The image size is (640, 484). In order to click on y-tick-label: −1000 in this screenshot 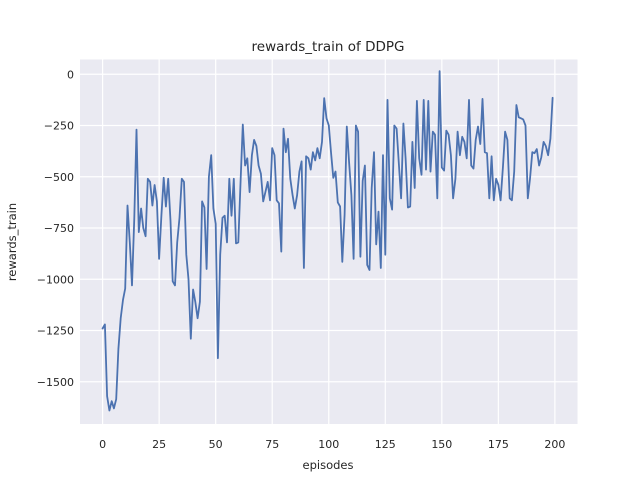, I will do `click(55, 279)`.